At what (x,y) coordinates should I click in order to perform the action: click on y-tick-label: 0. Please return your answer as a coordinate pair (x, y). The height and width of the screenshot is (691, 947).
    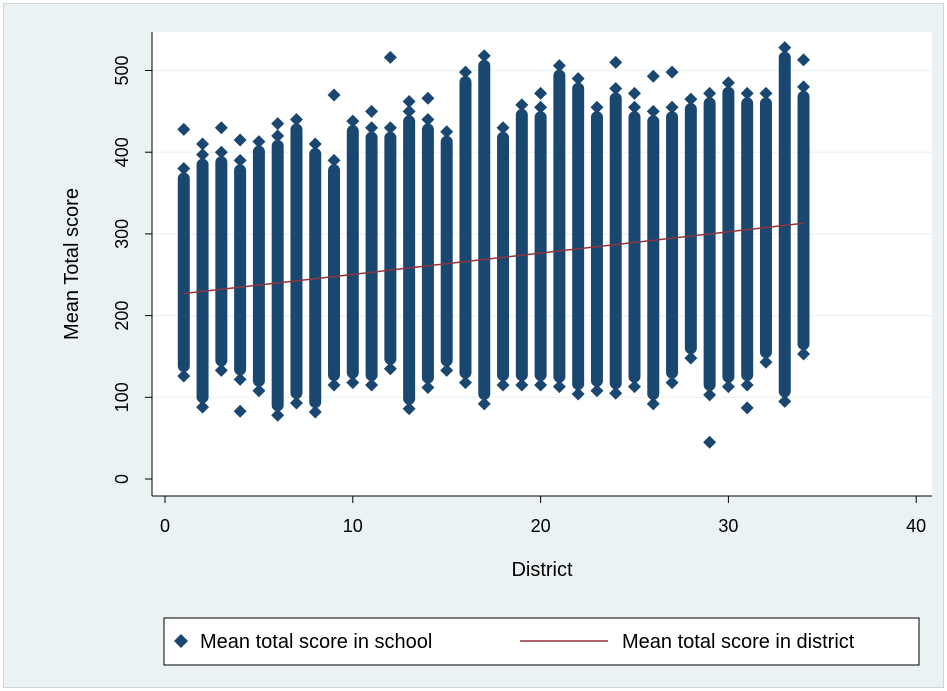
    Looking at the image, I should click on (122, 479).